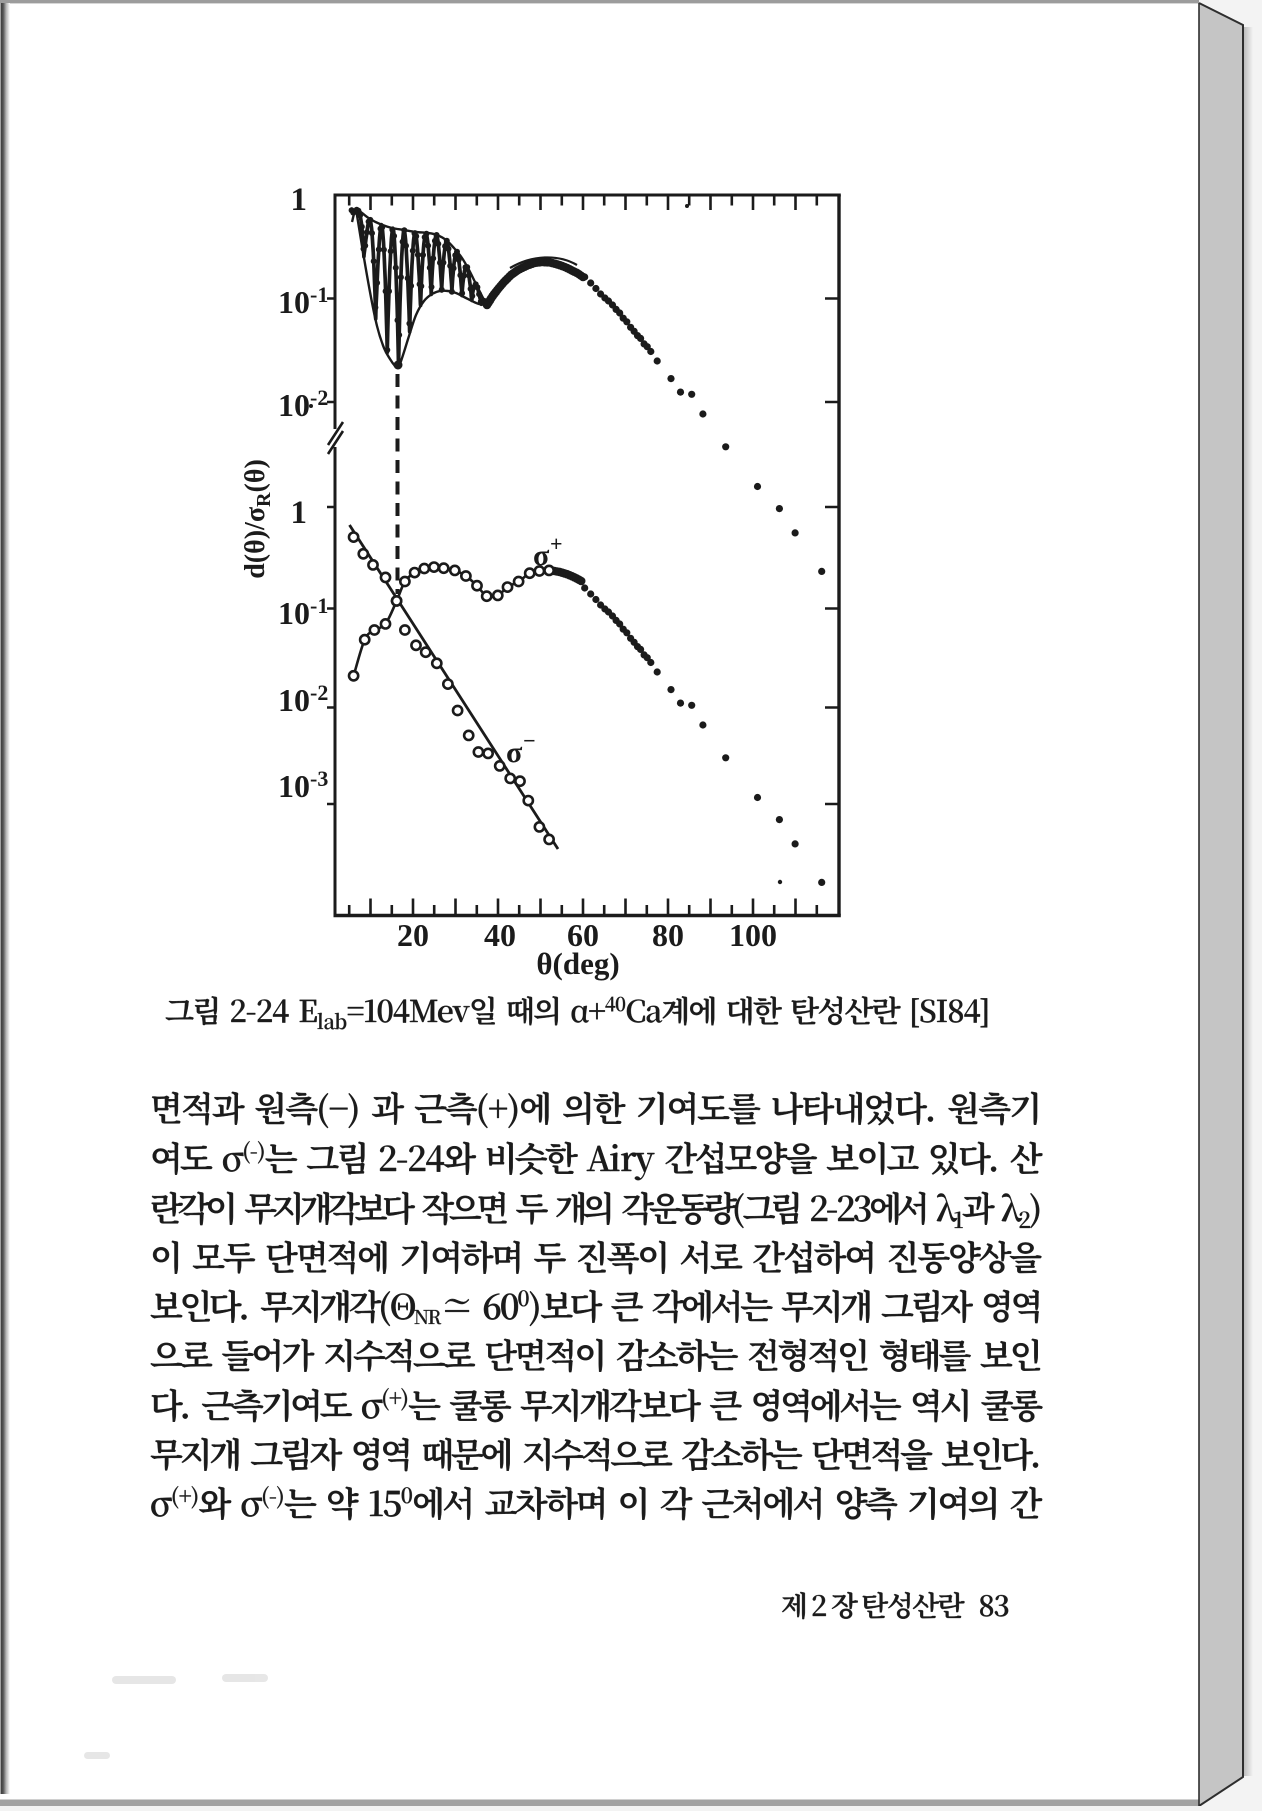  Describe the element at coordinates (668, 935) in the screenshot. I see `svg-text: 80` at that location.